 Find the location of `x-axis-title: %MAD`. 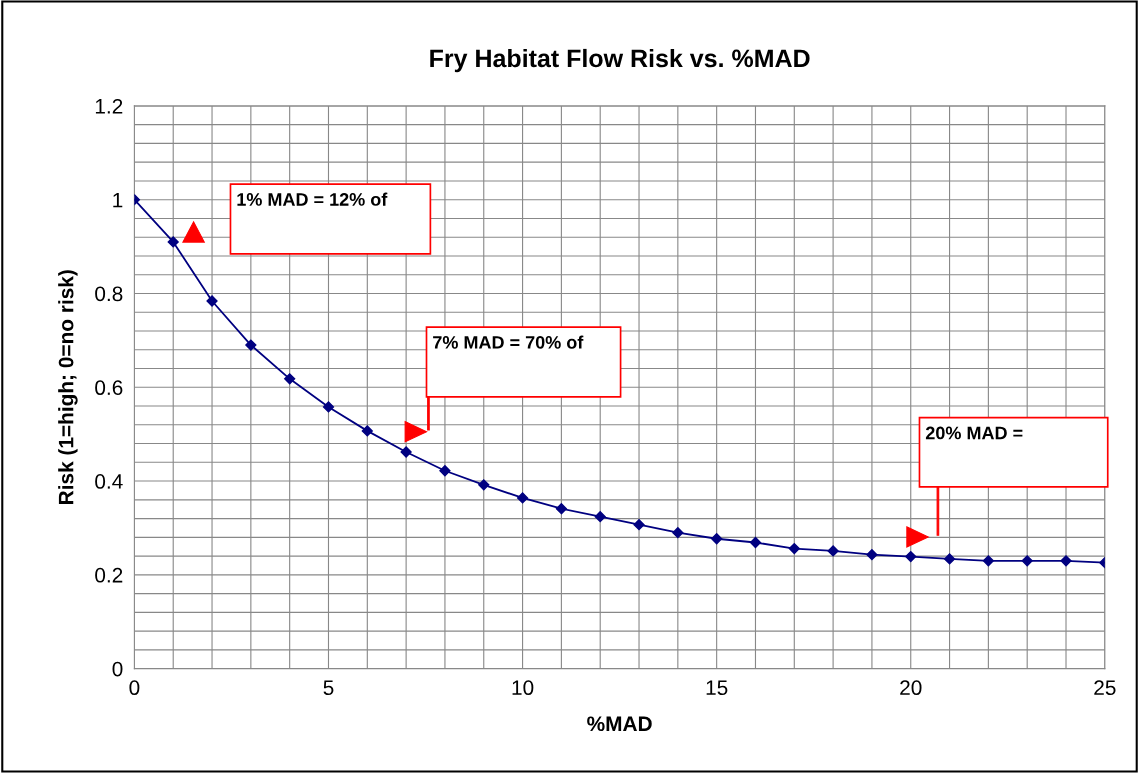

x-axis-title: %MAD is located at coordinates (619, 724).